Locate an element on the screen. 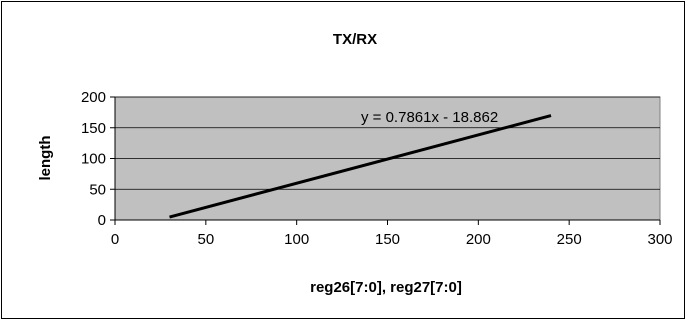 This screenshot has width=686, height=325. y-tick-label: 150 is located at coordinates (93, 128).